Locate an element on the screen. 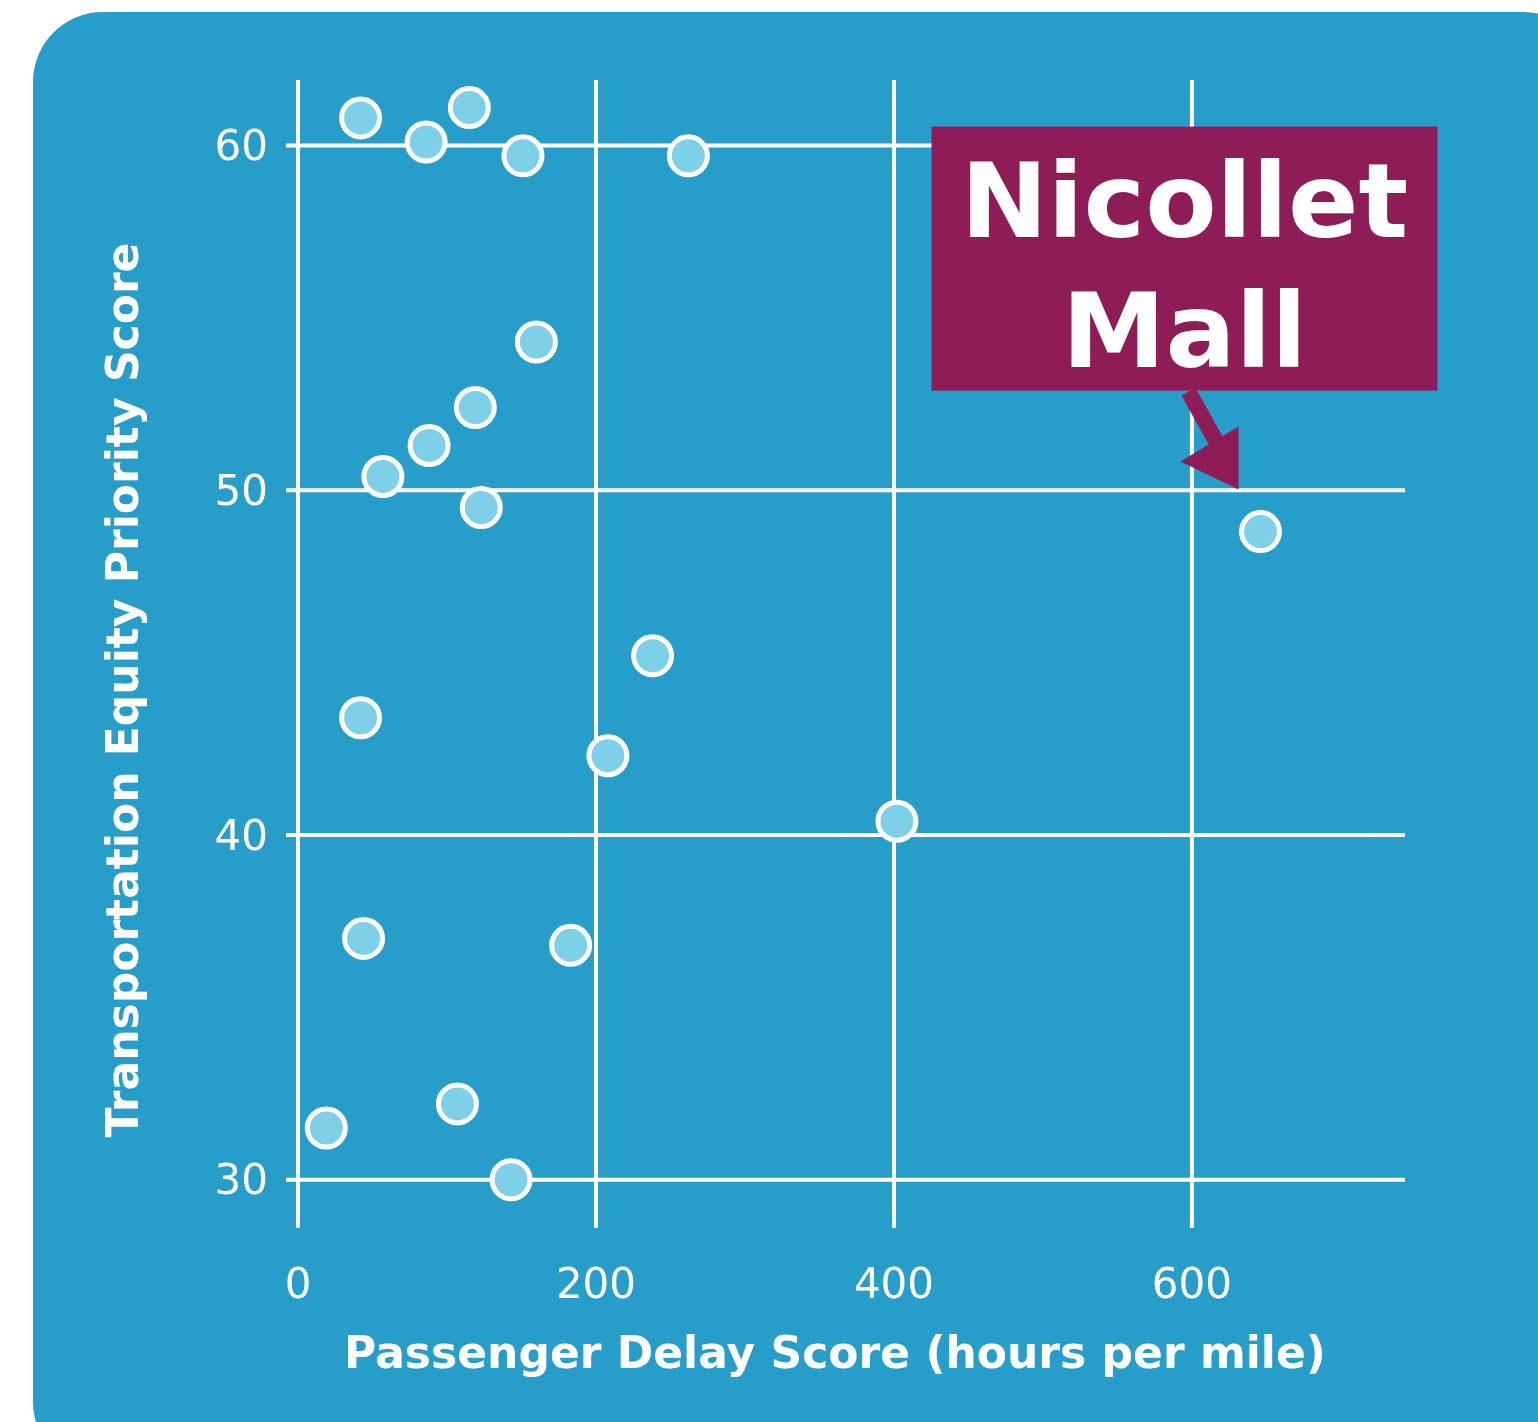 This screenshot has width=1538, height=1422. y-tick-label: 40 is located at coordinates (241, 835).